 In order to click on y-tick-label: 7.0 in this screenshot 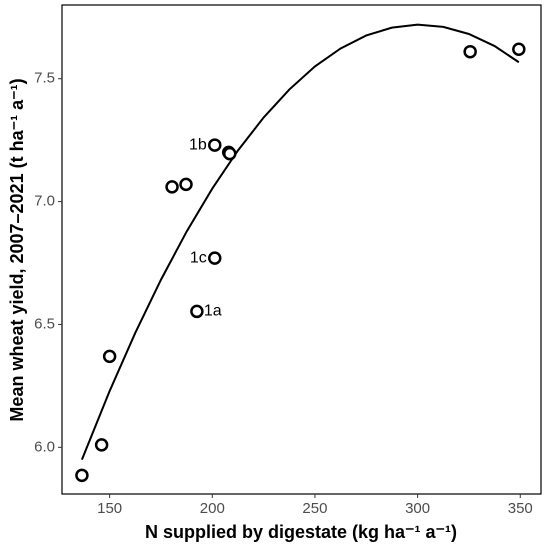, I will do `click(44, 201)`.